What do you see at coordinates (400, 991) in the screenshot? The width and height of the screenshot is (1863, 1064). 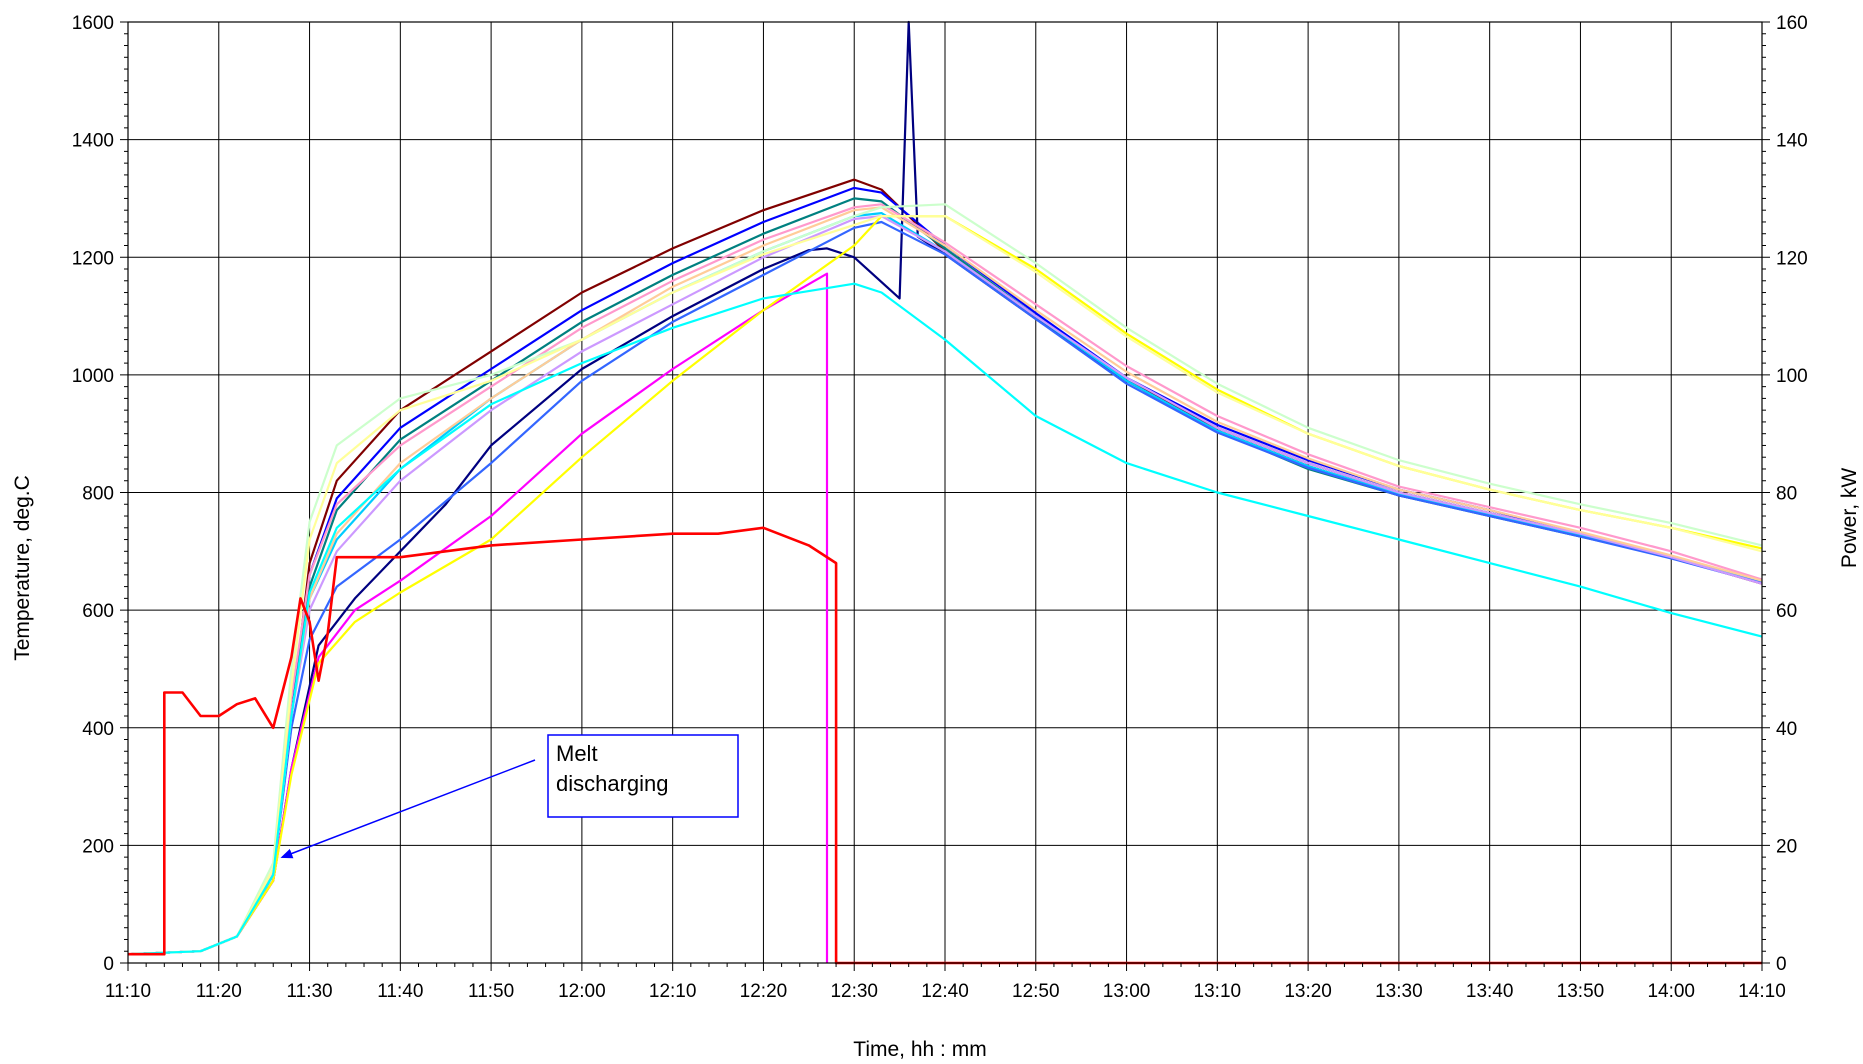 I see `x-tick-label: 11:40` at bounding box center [400, 991].